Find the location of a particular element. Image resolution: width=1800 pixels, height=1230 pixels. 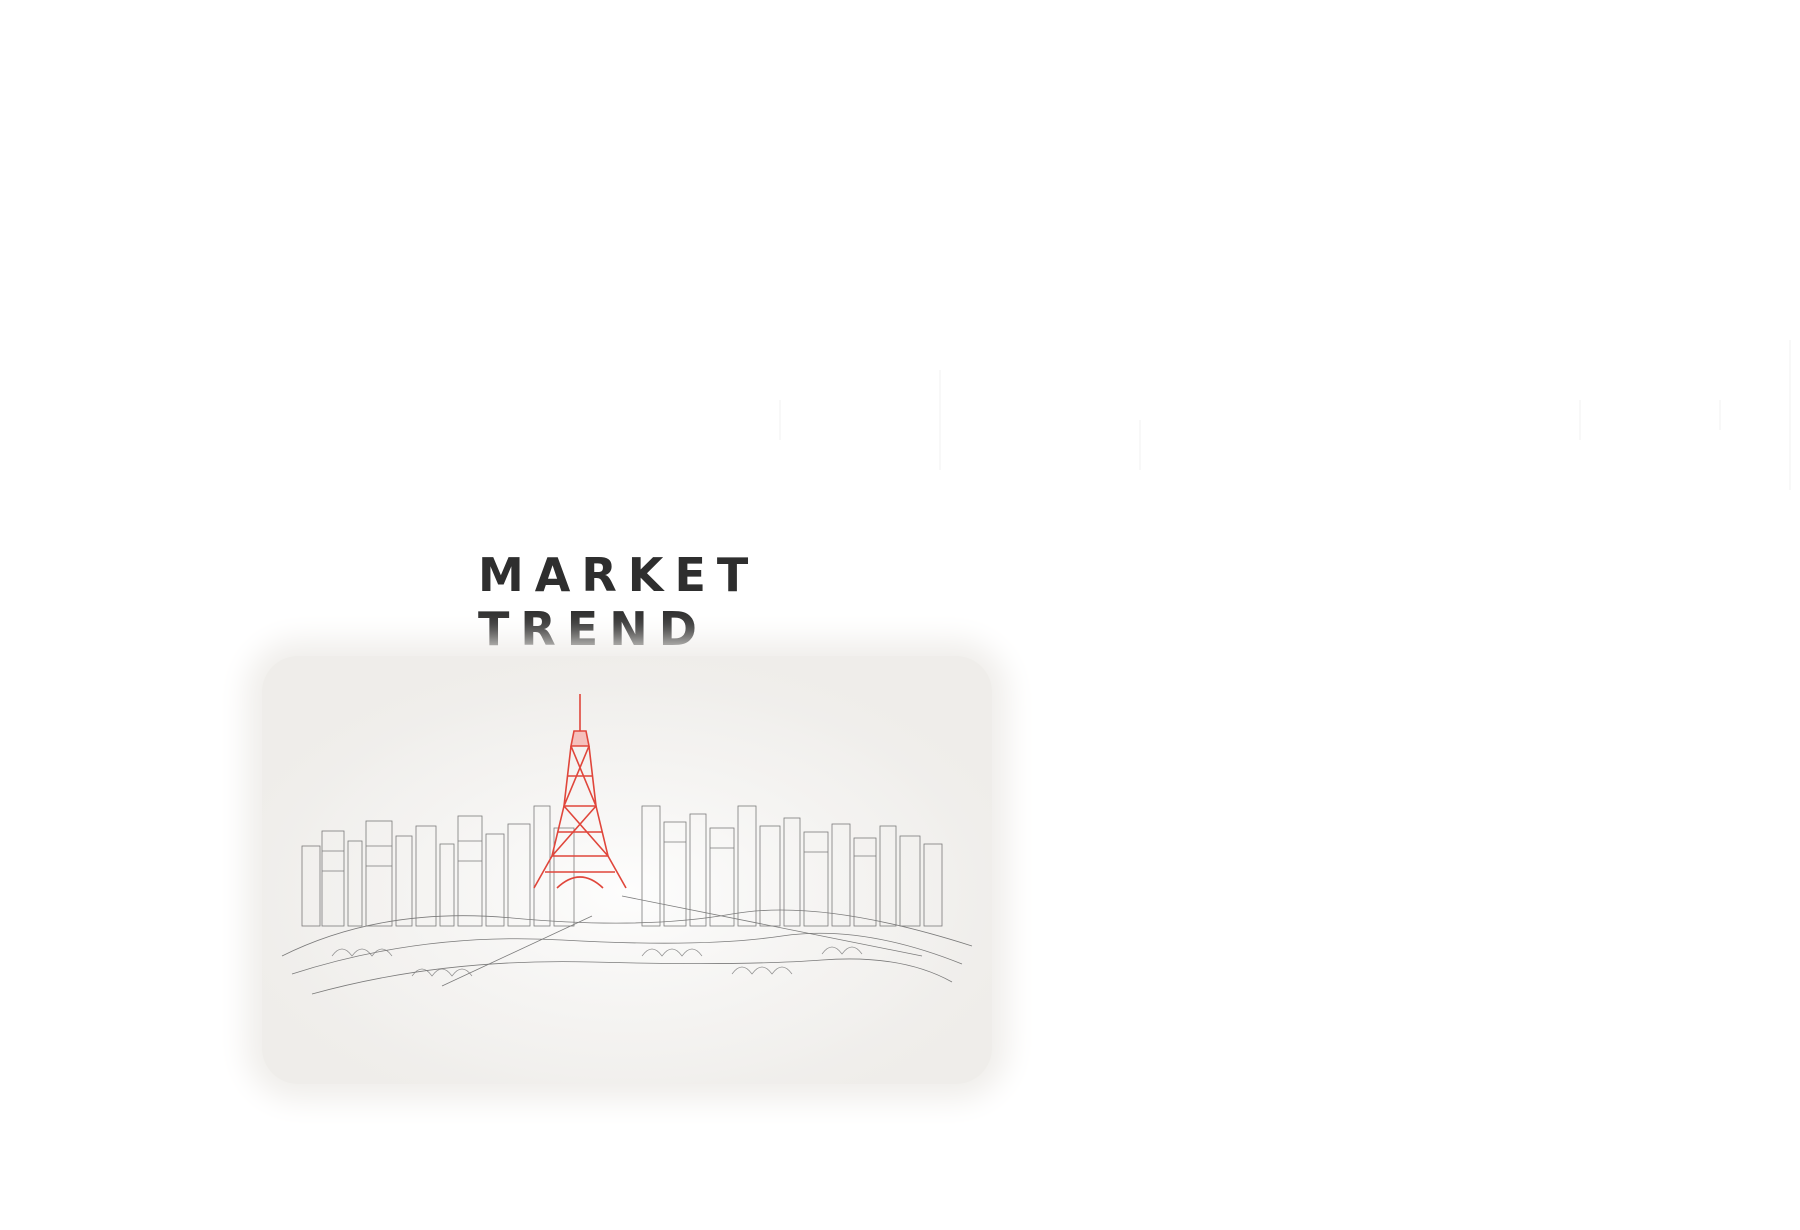

faint-background-graphic is located at coordinates (1280, 410).